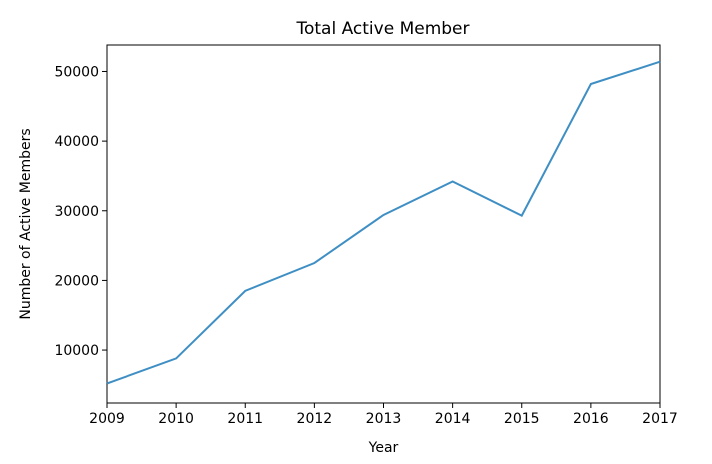 The height and width of the screenshot is (464, 712). Describe the element at coordinates (26, 223) in the screenshot. I see `y-axis-label: Number of Active Members` at that location.